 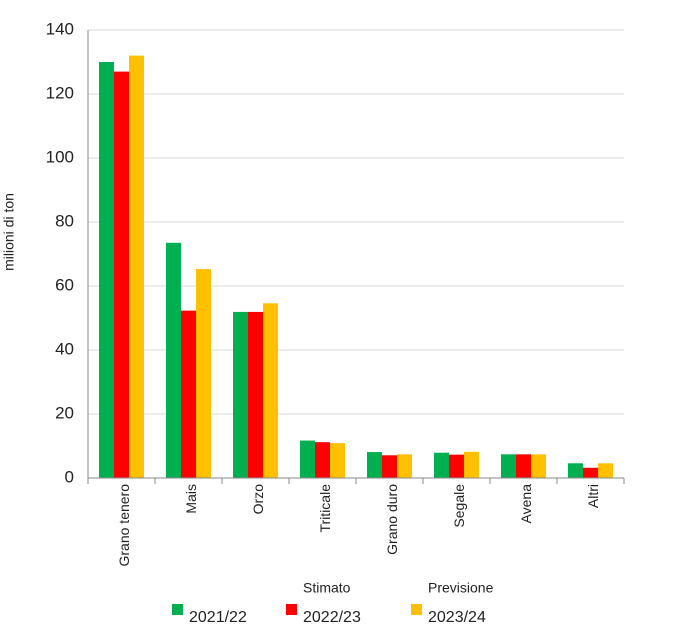 What do you see at coordinates (218, 617) in the screenshot?
I see `legend-label: 2021/22` at bounding box center [218, 617].